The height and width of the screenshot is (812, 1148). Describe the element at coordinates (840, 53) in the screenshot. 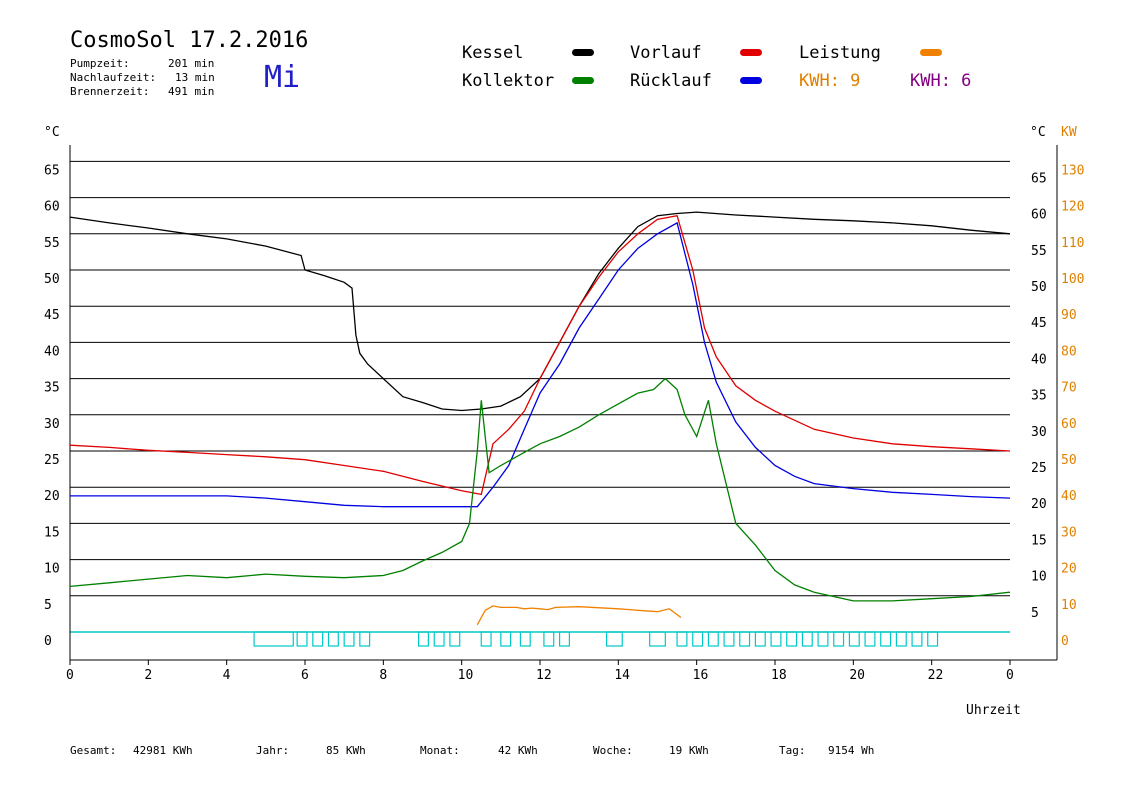

I see `legend-leistung-label: Leistung` at that location.